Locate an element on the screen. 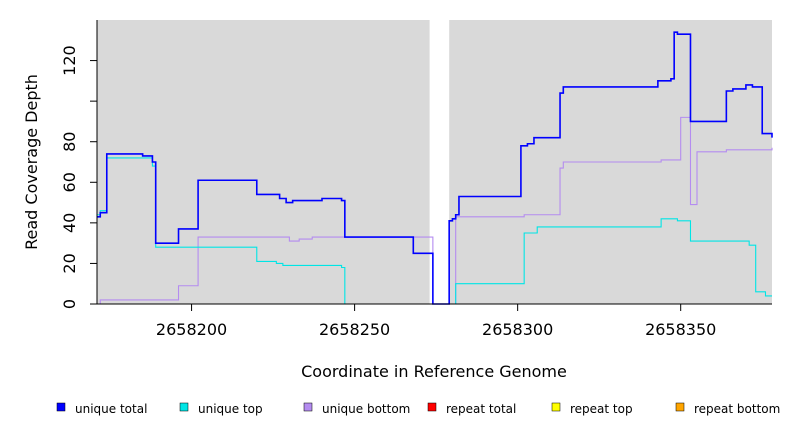  y-axis-title: Read Coverage Depth is located at coordinates (31, 162).